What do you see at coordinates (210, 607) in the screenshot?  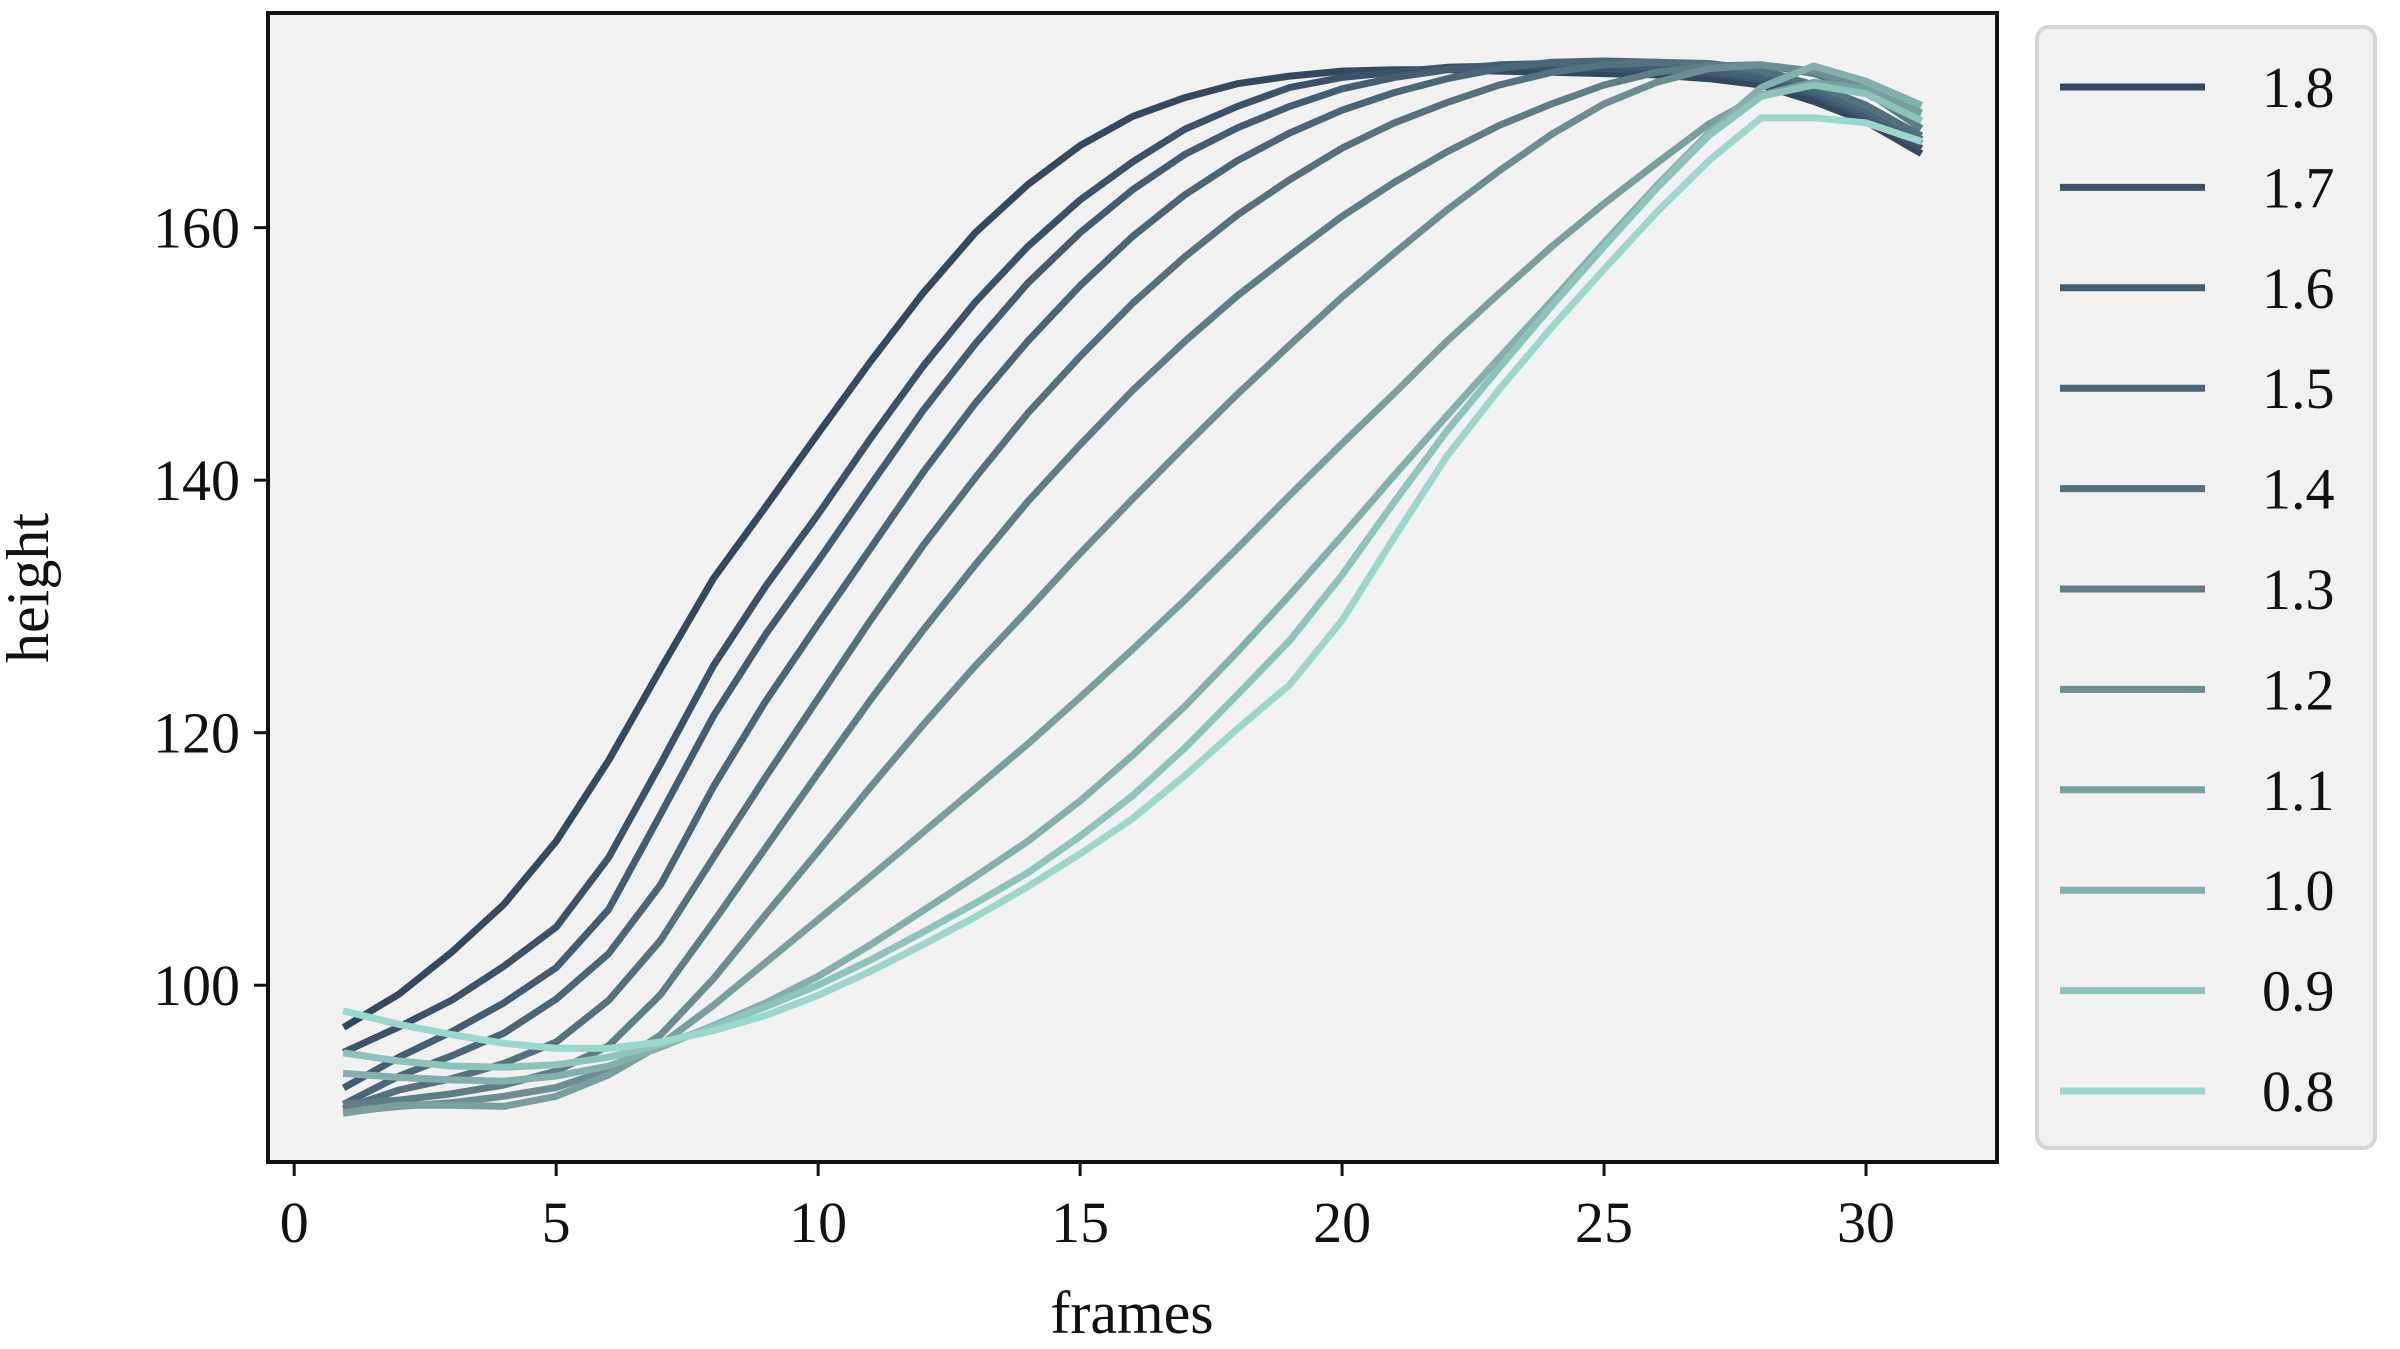 I see `y-axis-ticks: 100 120 140 160` at bounding box center [210, 607].